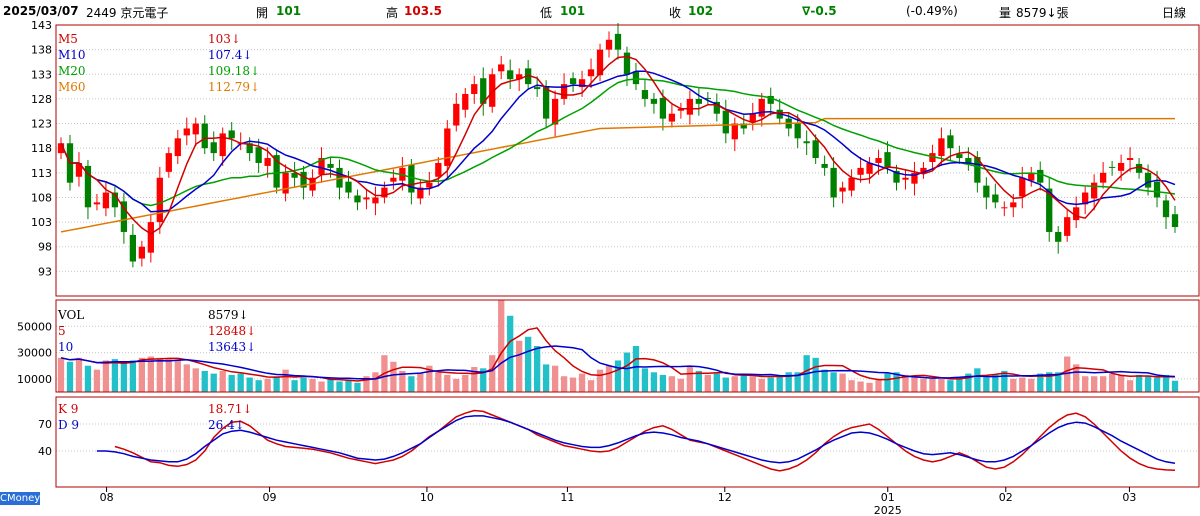 This screenshot has height=516, width=1200. Describe the element at coordinates (636, 440) in the screenshot. I see `kd-panel` at that location.